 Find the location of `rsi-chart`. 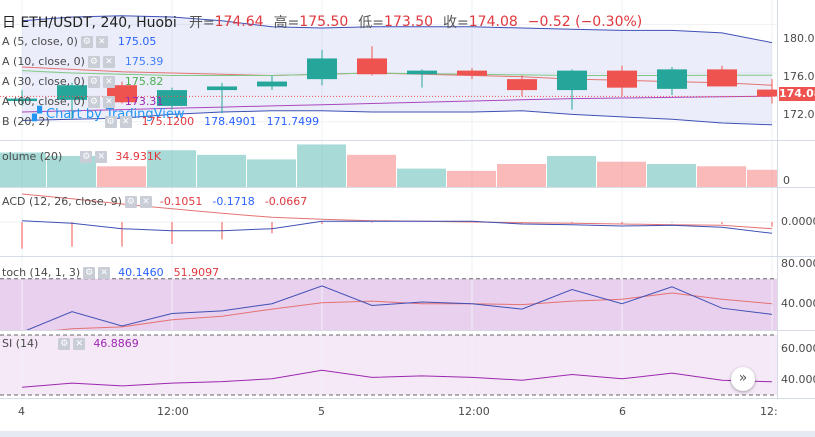

rsi-chart is located at coordinates (388, 364).